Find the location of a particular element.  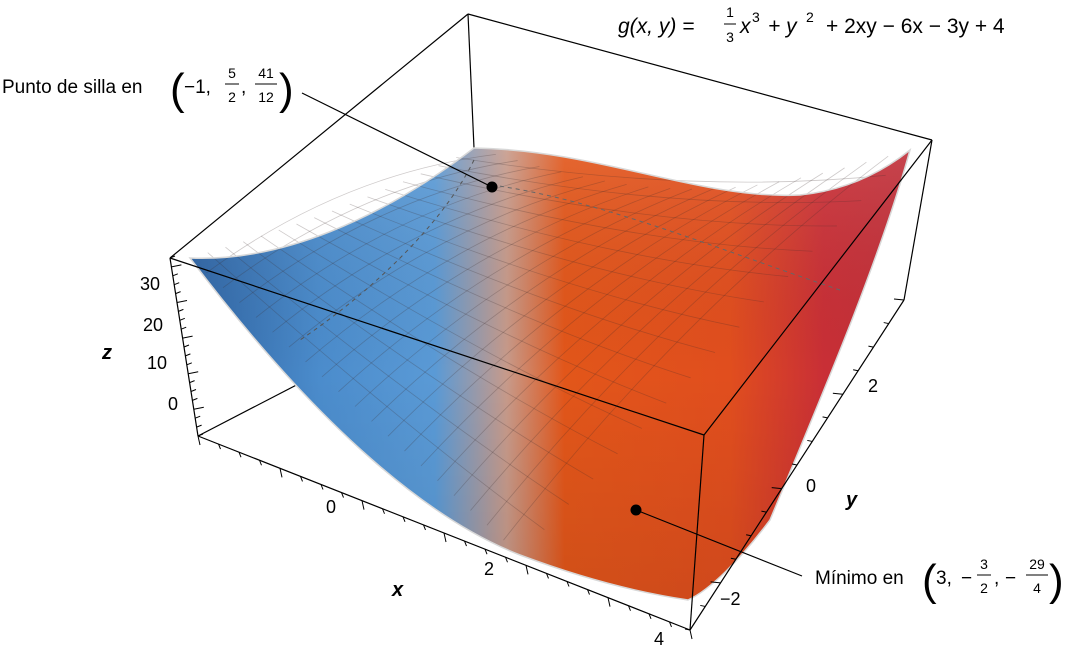

z-axis: z 30 20 10 0 is located at coordinates (139, 344).